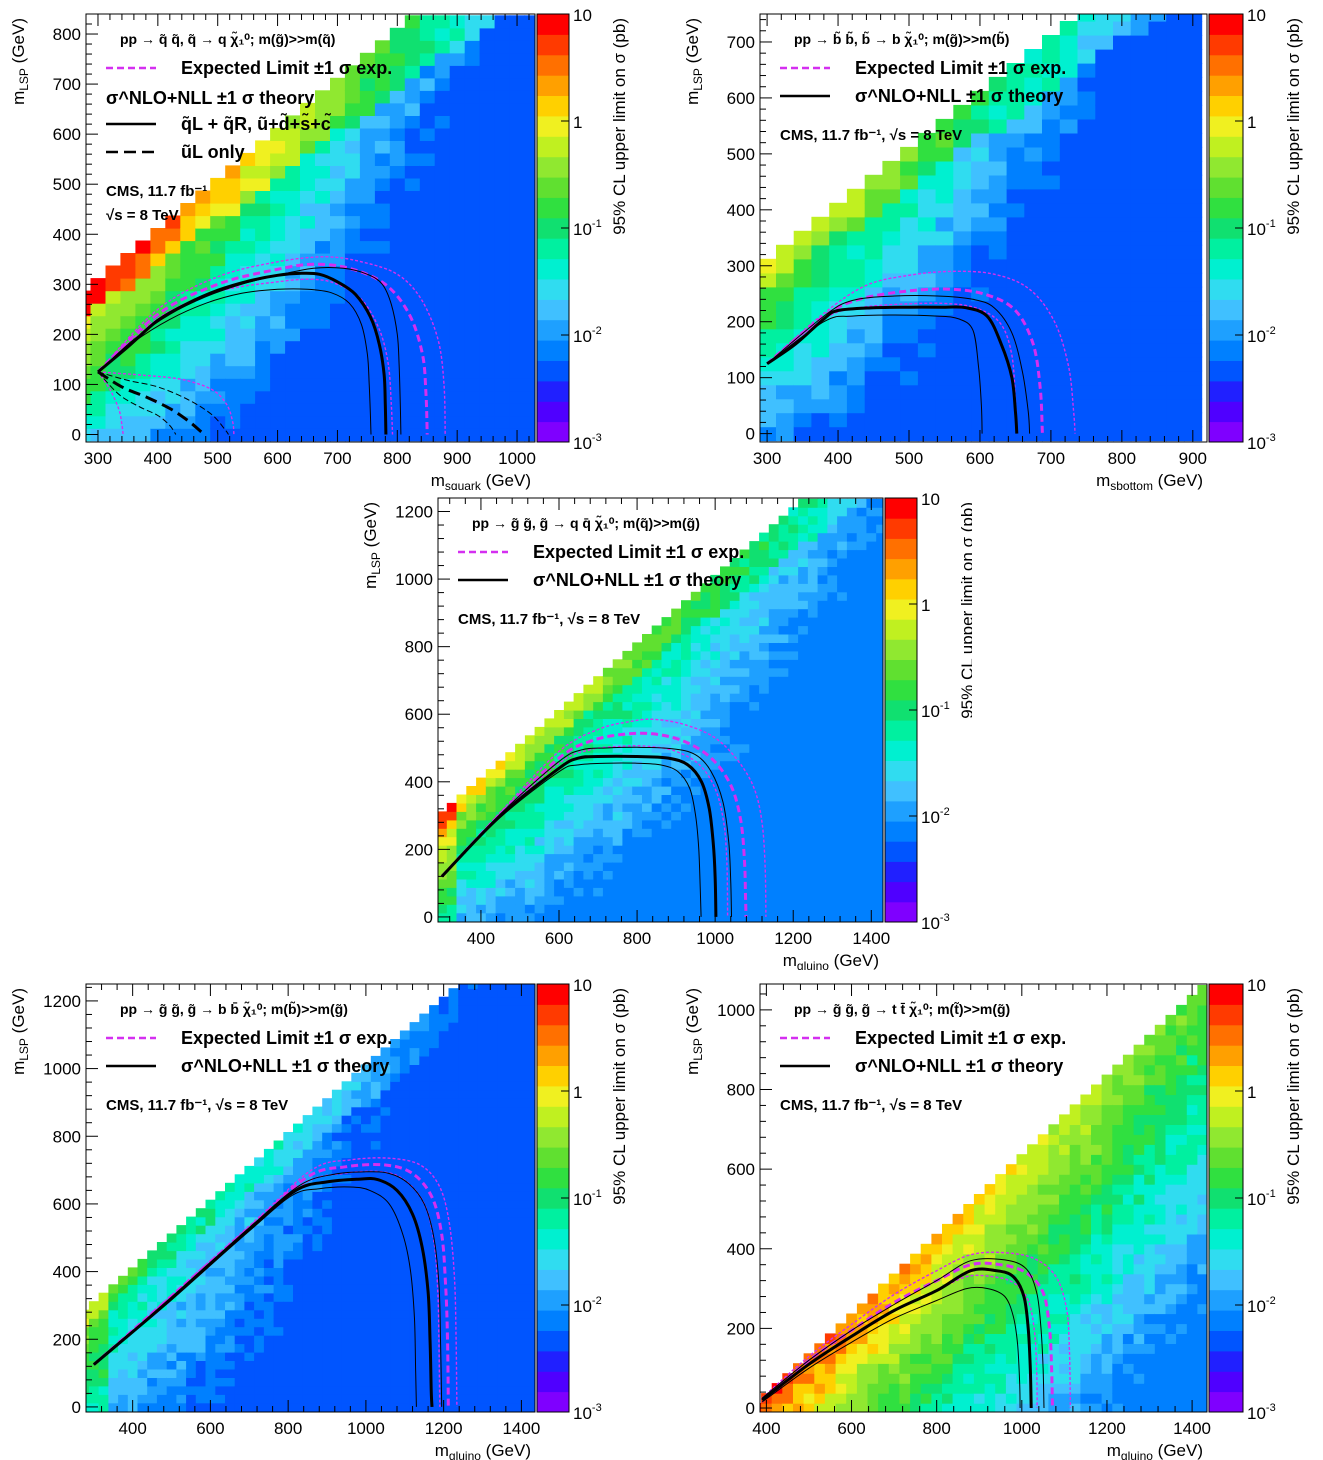 This screenshot has width=1323, height=1460. I want to click on color-bar-segment, so click(553, 350).